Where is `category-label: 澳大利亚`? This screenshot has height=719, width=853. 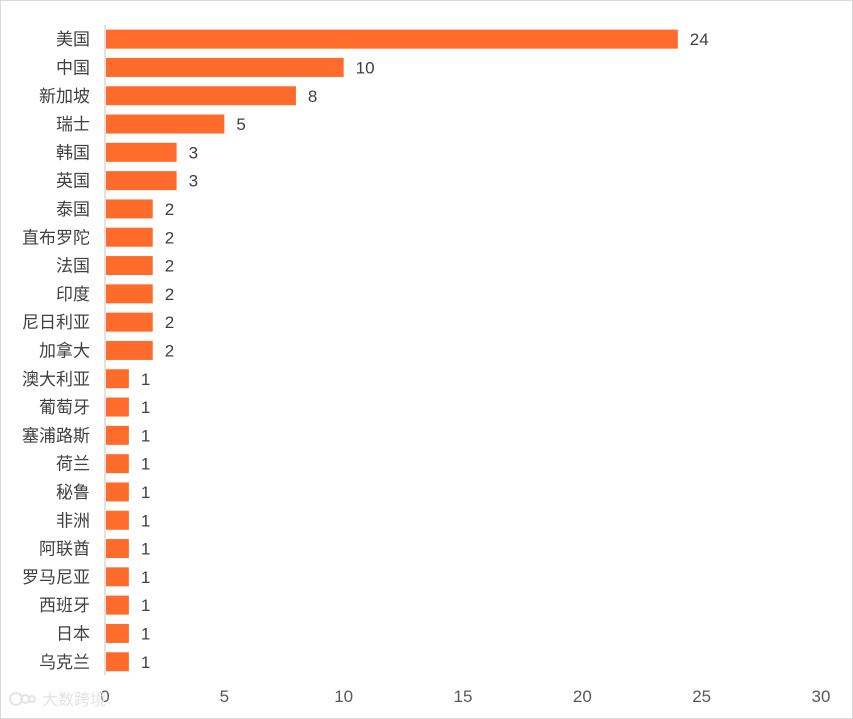
category-label: 澳大利亚 is located at coordinates (56, 379).